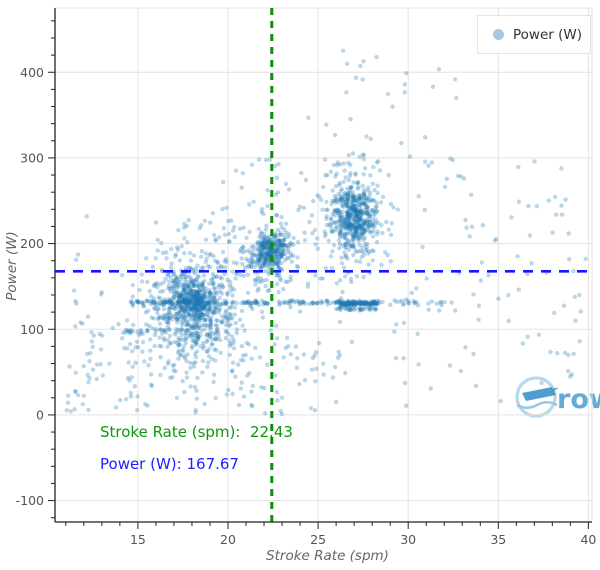  I want to click on legend: Power (W), so click(534, 34).